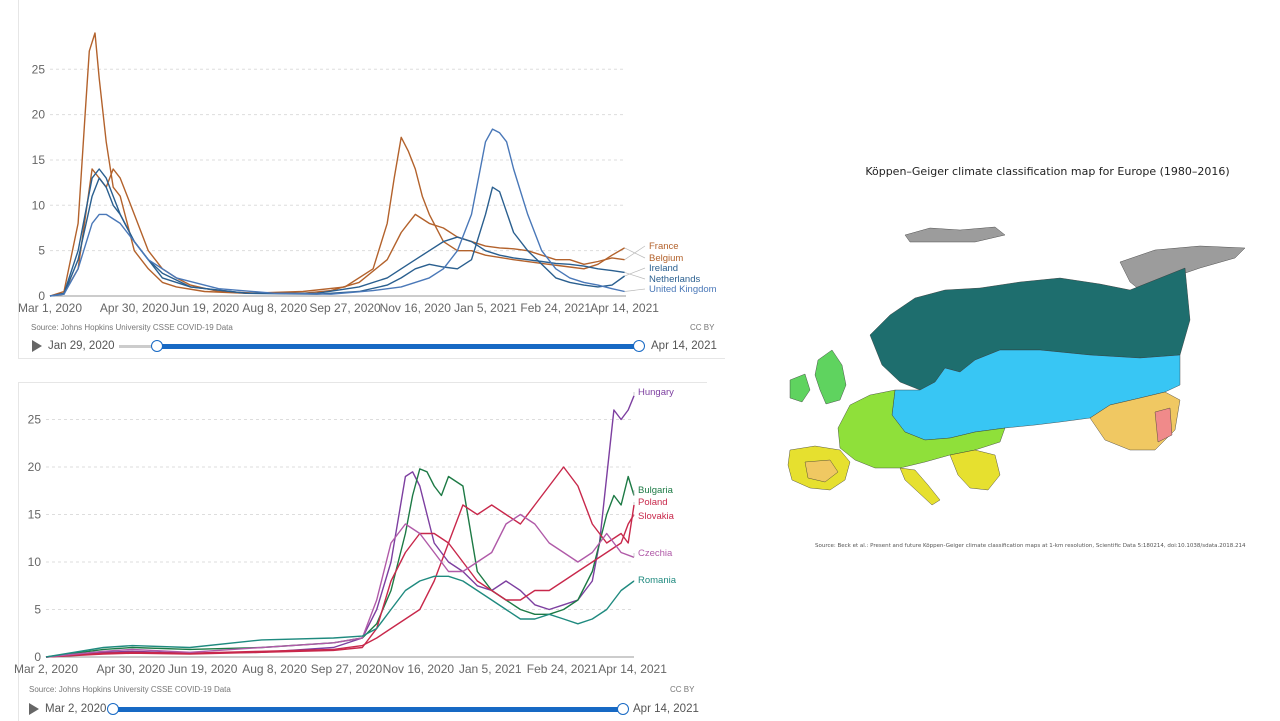 The image size is (1280, 721). Describe the element at coordinates (653, 502) in the screenshot. I see `series-label-poland: Poland` at that location.